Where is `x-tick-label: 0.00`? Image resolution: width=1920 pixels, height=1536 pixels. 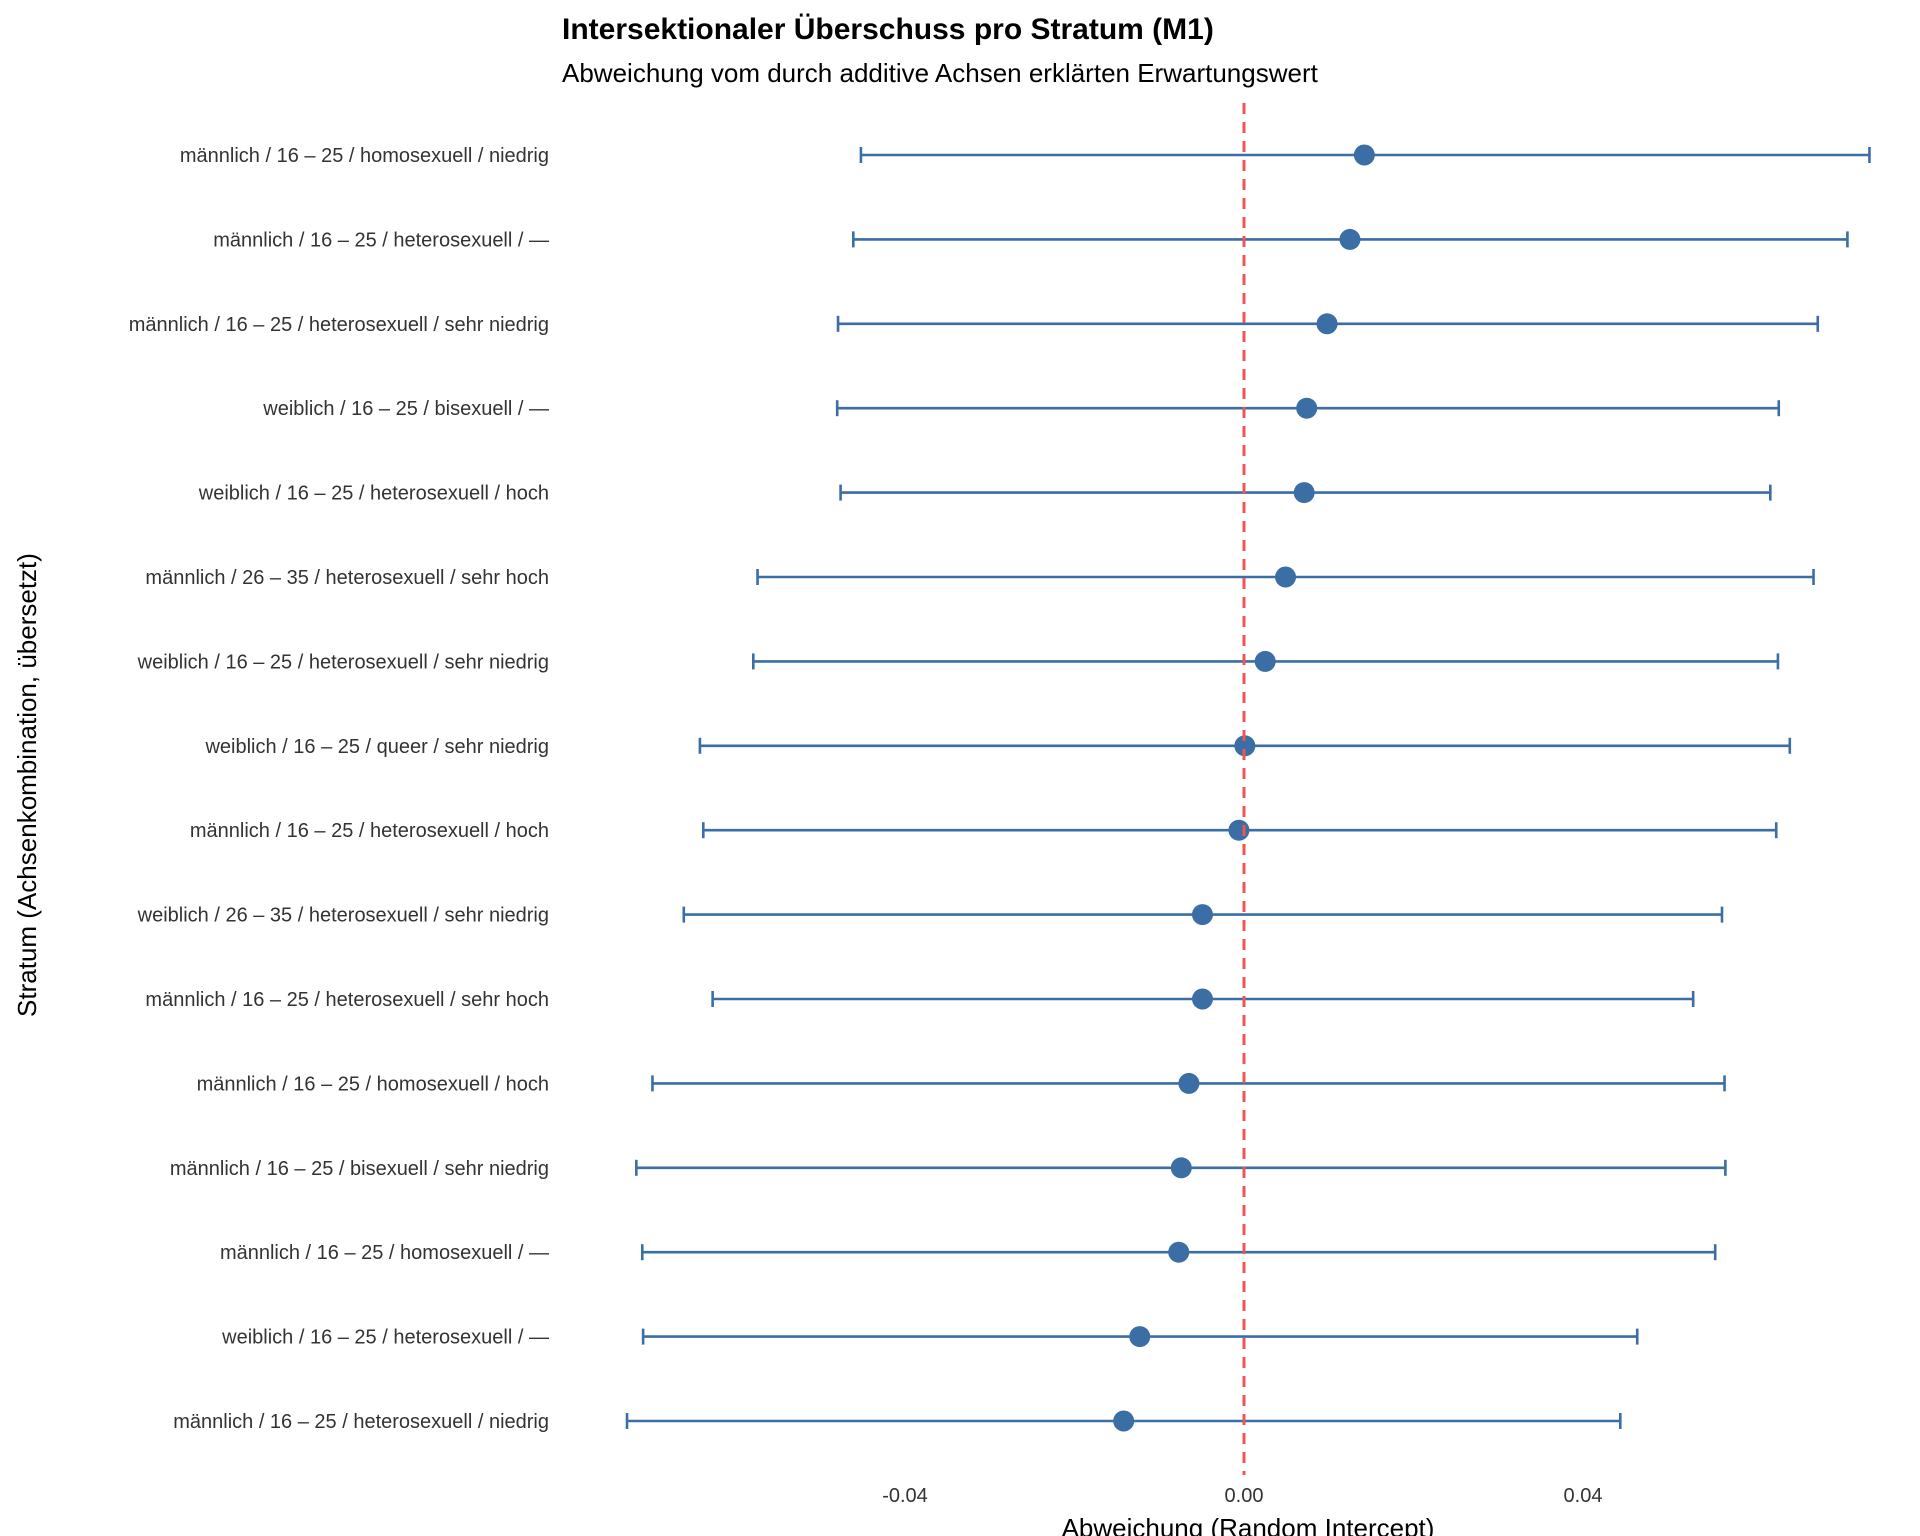 x-tick-label: 0.00 is located at coordinates (1244, 1496).